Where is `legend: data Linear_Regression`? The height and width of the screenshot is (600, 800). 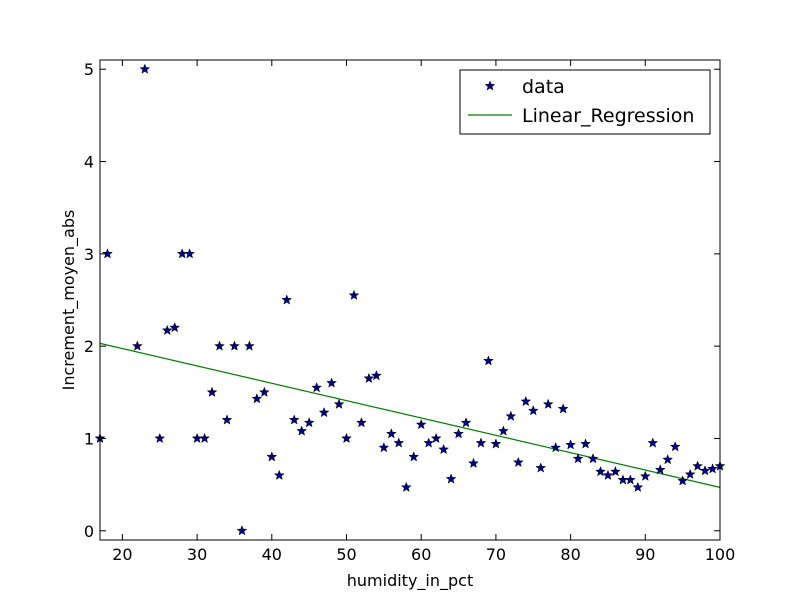 legend: data Linear_Regression is located at coordinates (585, 102).